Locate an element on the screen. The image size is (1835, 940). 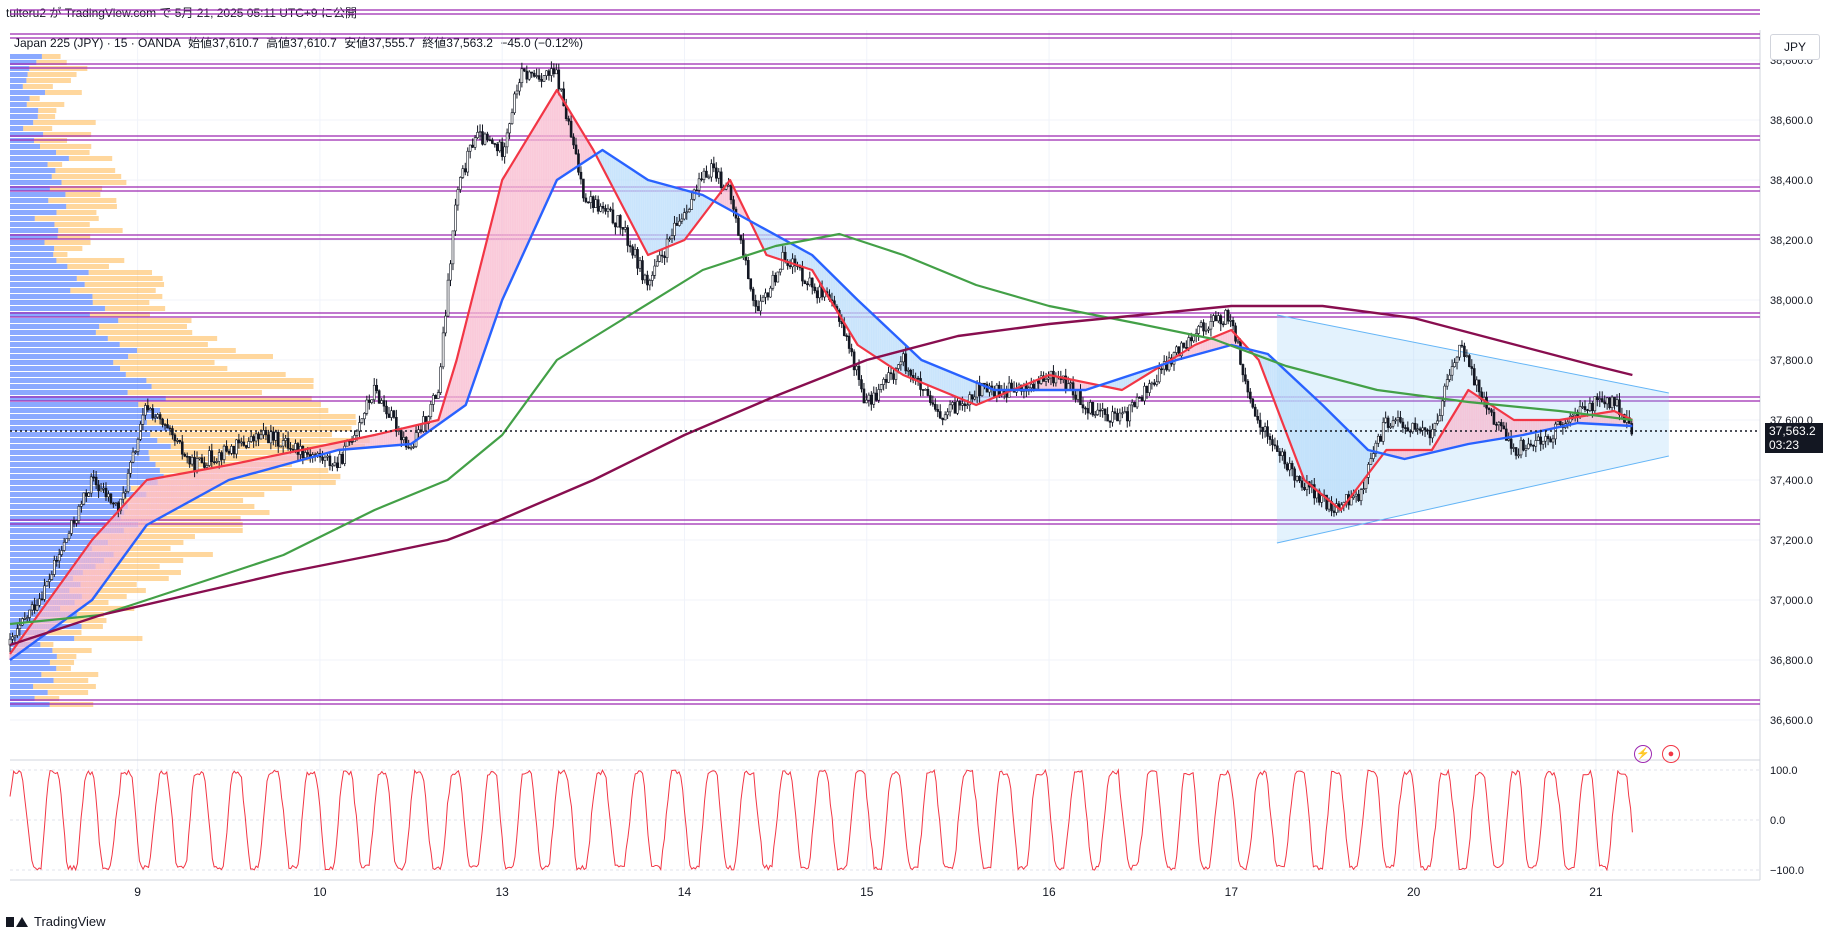
currency-button: JPY is located at coordinates (1795, 47).